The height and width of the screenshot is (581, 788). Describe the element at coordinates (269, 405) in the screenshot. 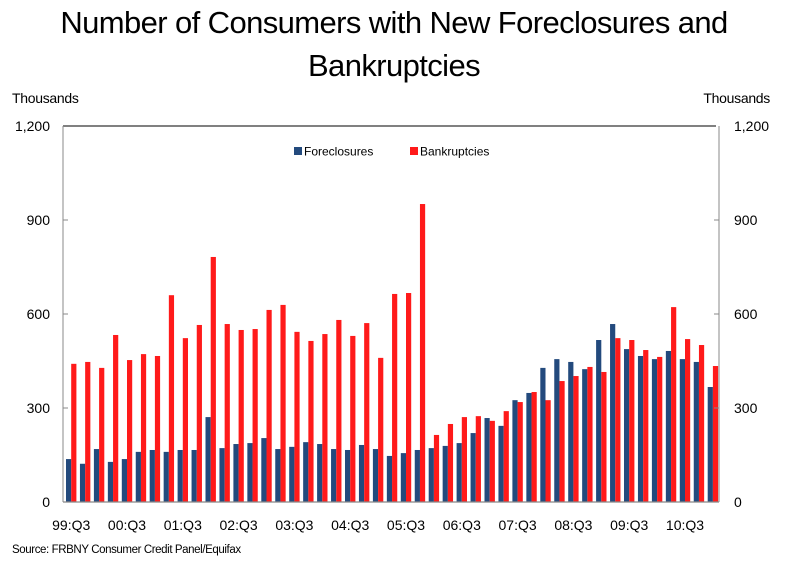

I see `bar-bankruptcies-03-Q1` at that location.